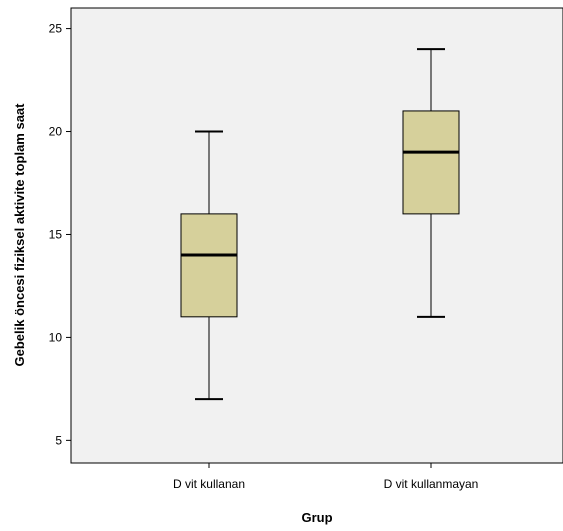 The width and height of the screenshot is (563, 531). I want to click on x-axis-label: Grup, so click(316, 517).